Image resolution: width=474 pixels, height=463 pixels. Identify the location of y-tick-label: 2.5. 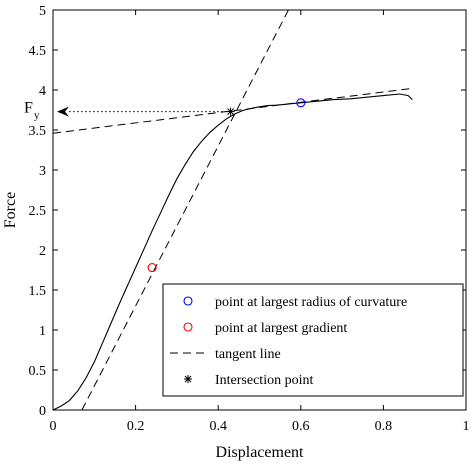
(38, 211).